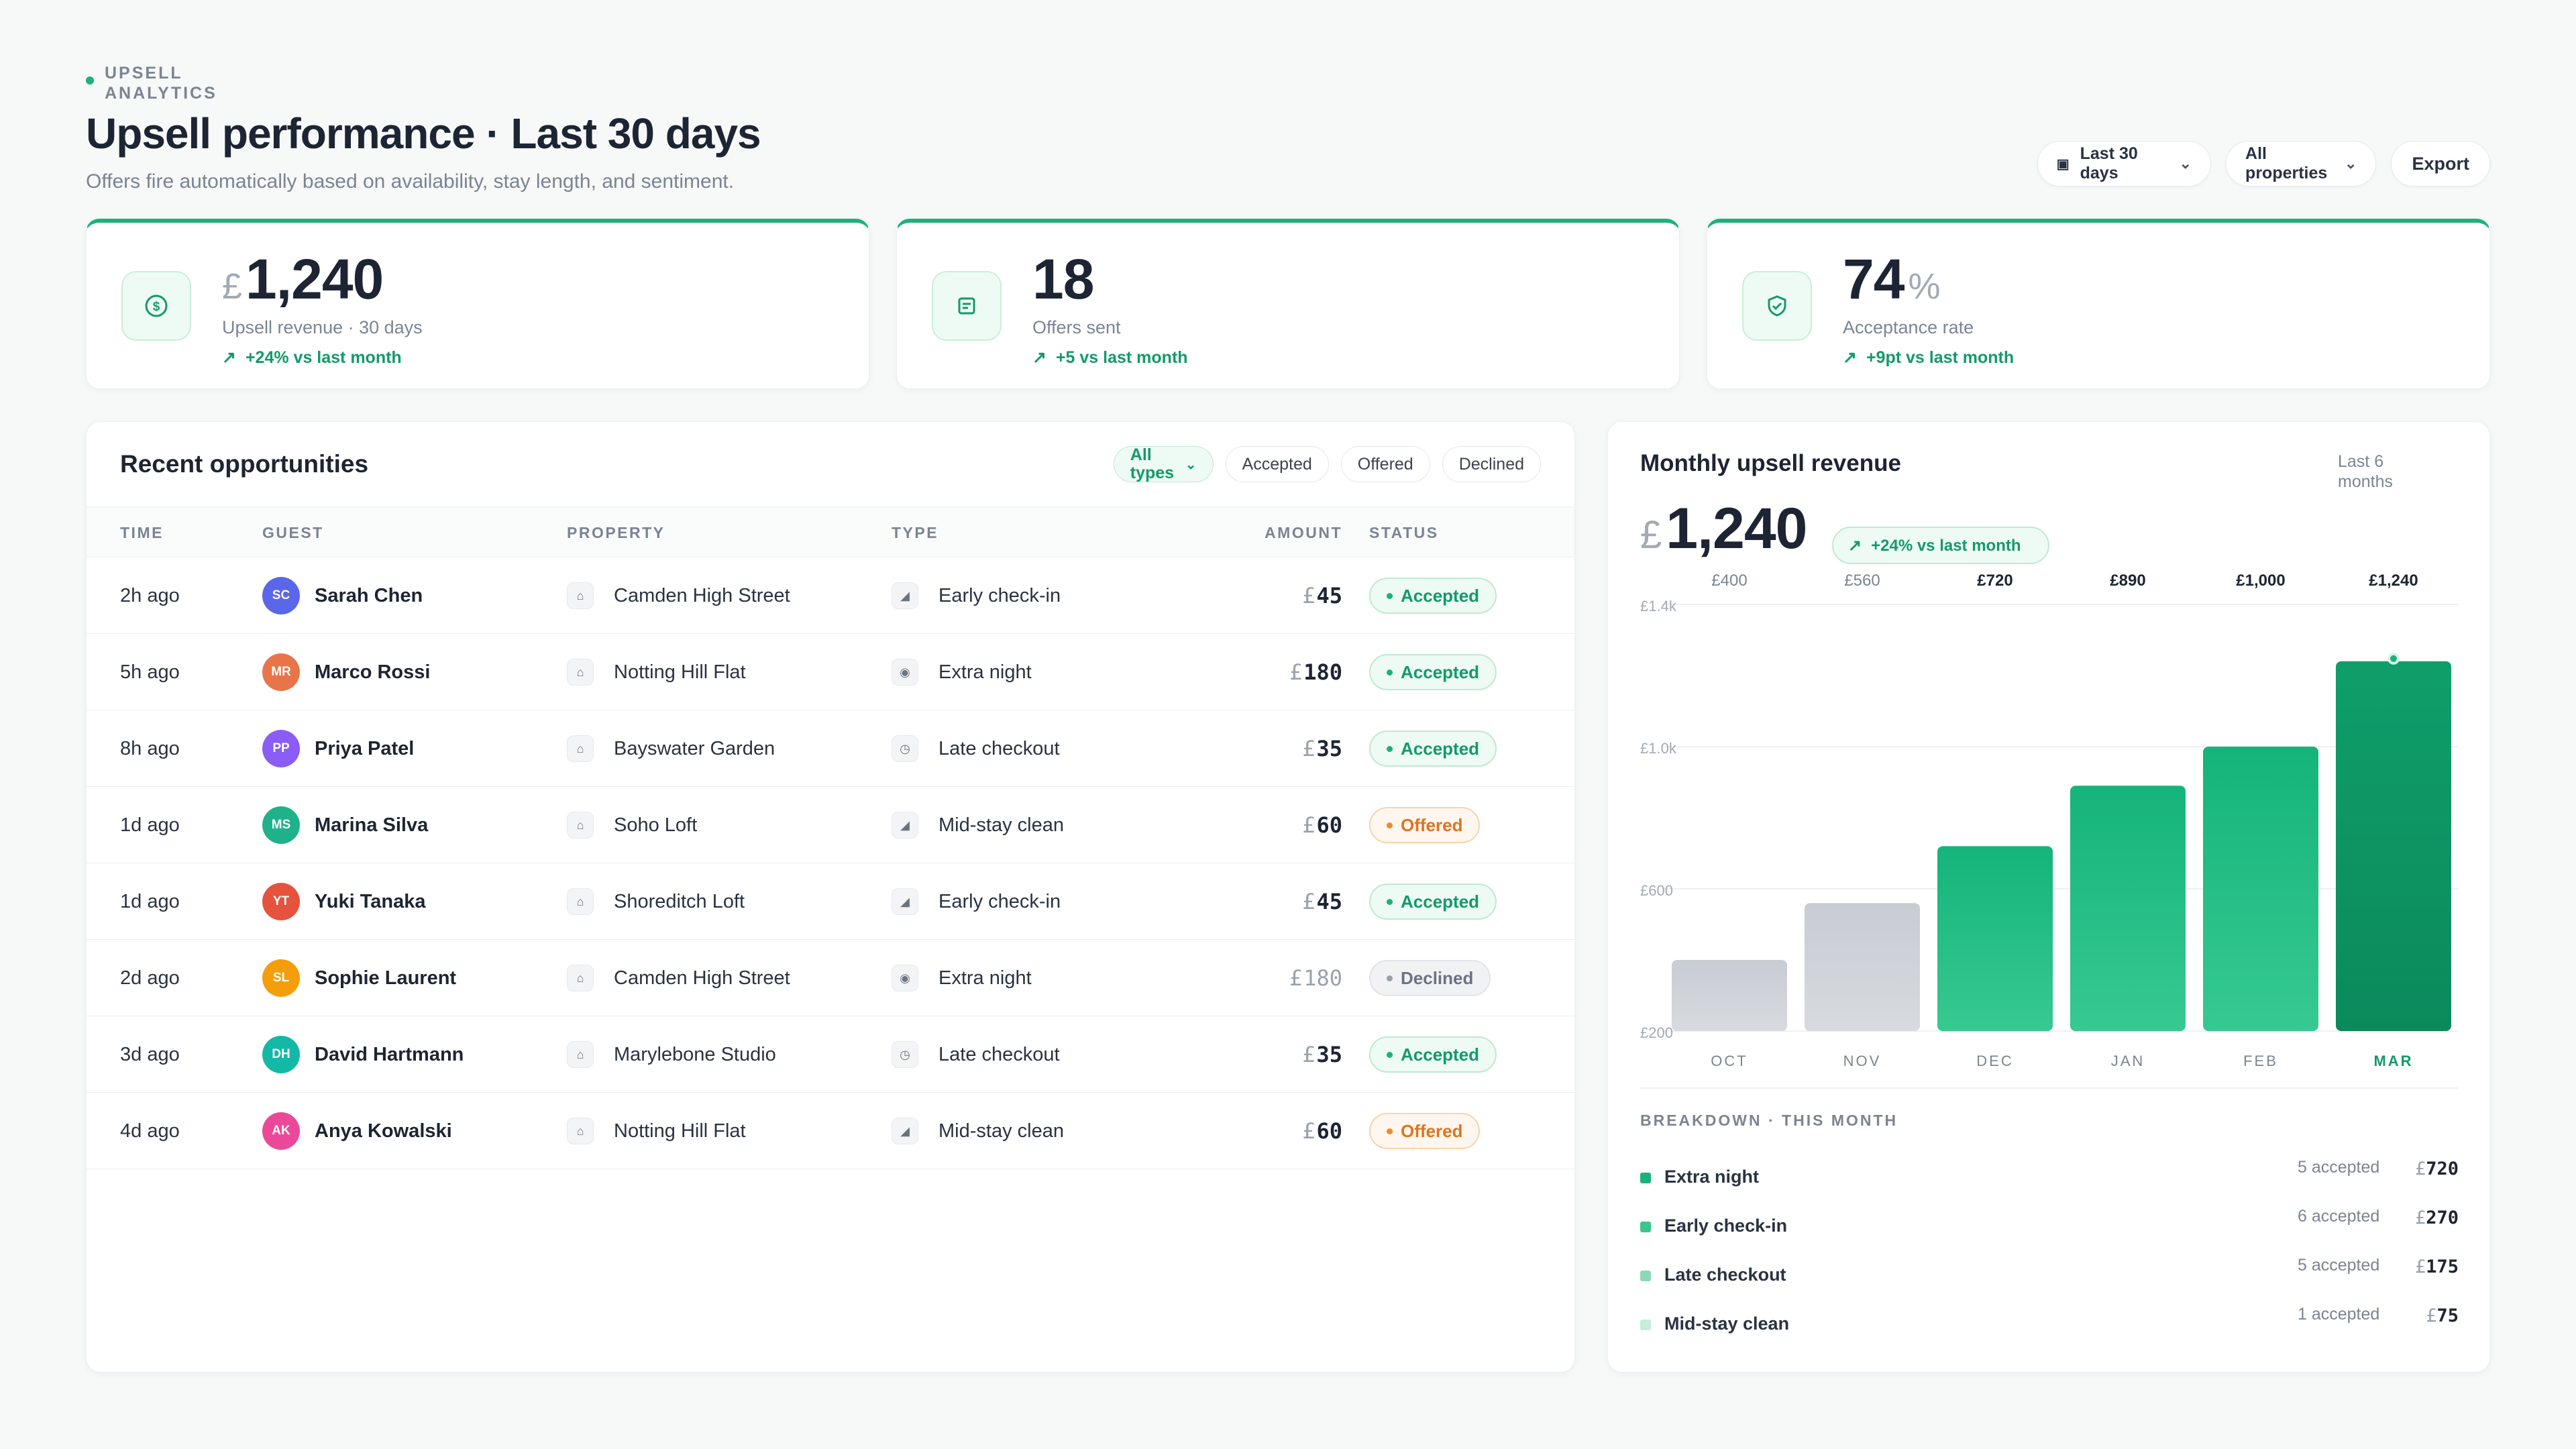  What do you see at coordinates (830, 531) in the screenshot?
I see `table-header: TIME GUEST PROPERTY TYPE AMOUNT STATUS` at bounding box center [830, 531].